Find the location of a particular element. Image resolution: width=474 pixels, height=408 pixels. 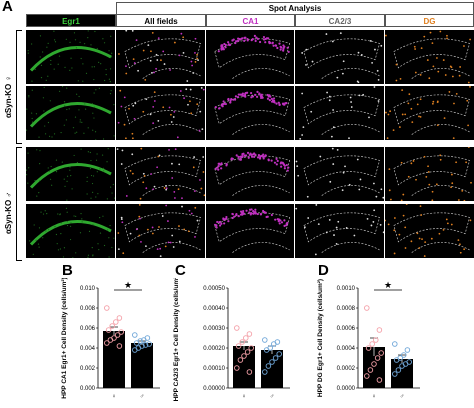

micrograph-r2-c3 is located at coordinates (250, 113).